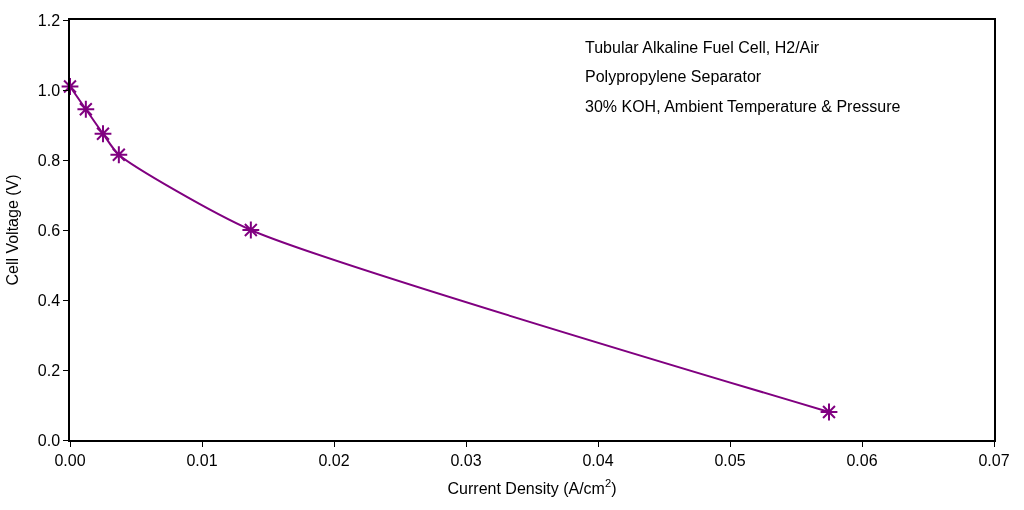 This screenshot has width=1024, height=510. Describe the element at coordinates (466, 460) in the screenshot. I see `x-tick-label: 0.03` at that location.